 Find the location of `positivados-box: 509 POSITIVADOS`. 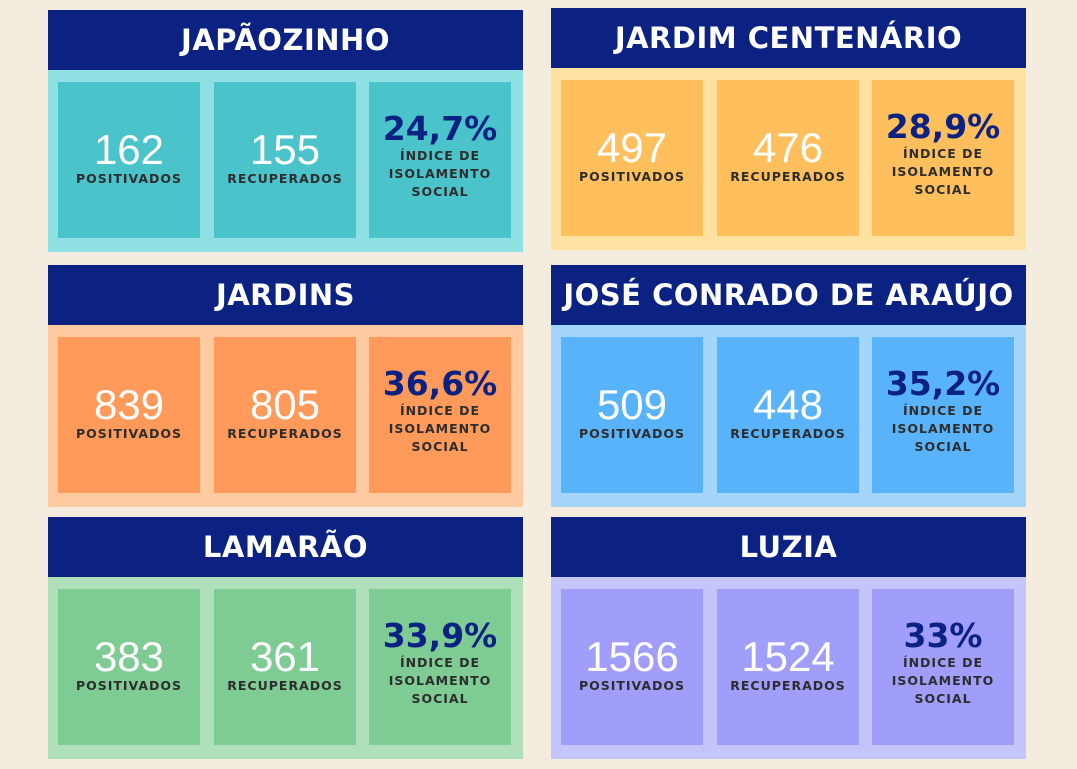

positivados-box: 509 POSITIVADOS is located at coordinates (632, 415).